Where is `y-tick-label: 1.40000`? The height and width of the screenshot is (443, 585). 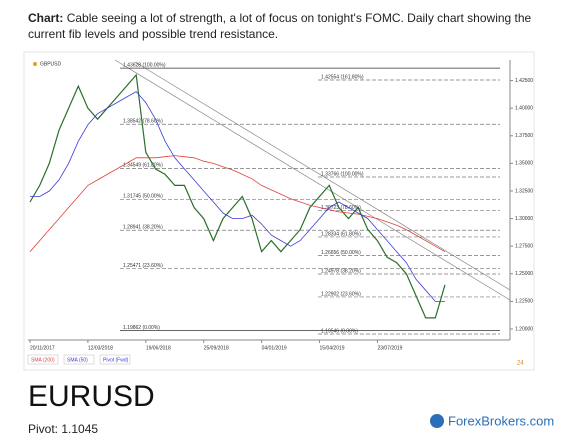 y-tick-label: 1.40000 is located at coordinates (524, 108).